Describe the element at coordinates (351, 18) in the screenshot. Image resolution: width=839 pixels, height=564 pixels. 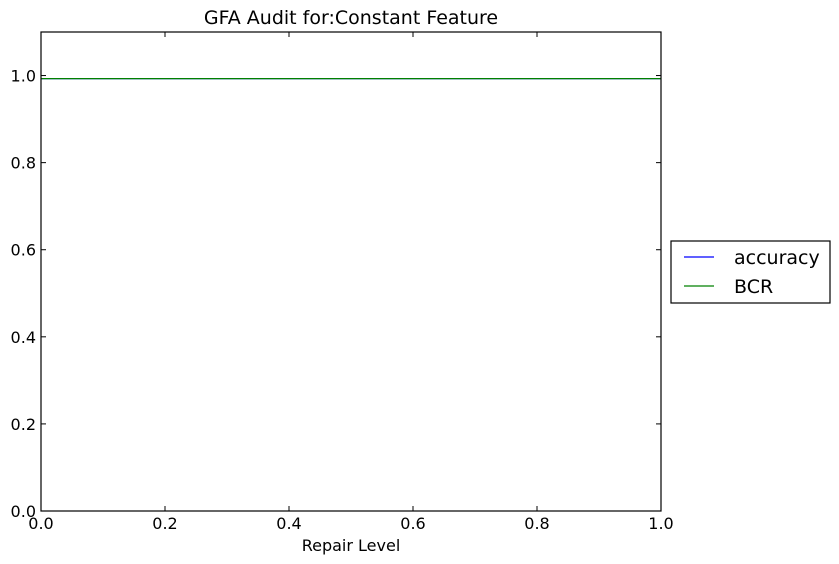
I see `chart-title: GFA Audit for:Constant Feature` at that location.